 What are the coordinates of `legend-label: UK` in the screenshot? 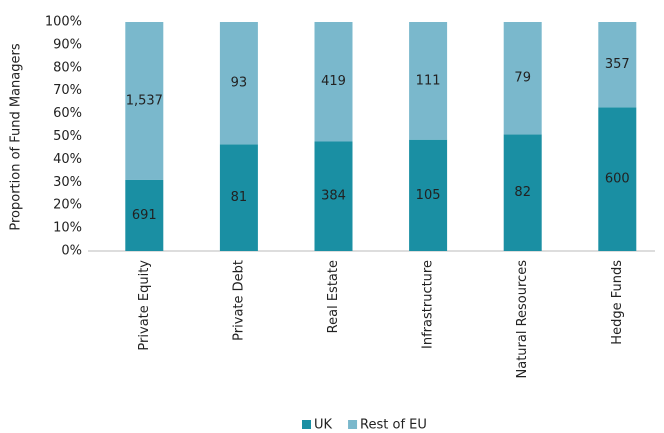 It's located at (323, 425).